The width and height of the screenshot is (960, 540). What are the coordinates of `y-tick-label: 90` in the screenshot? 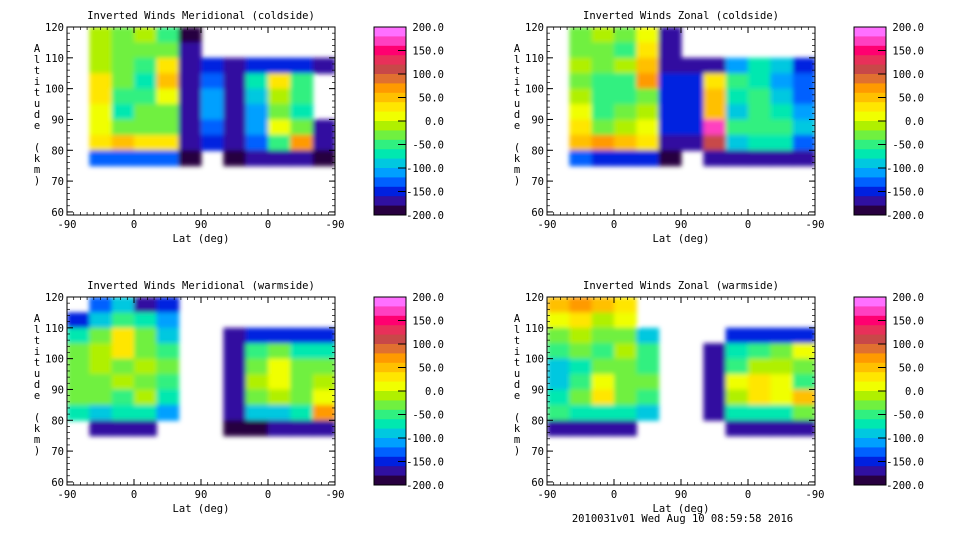 It's located at (57, 120).